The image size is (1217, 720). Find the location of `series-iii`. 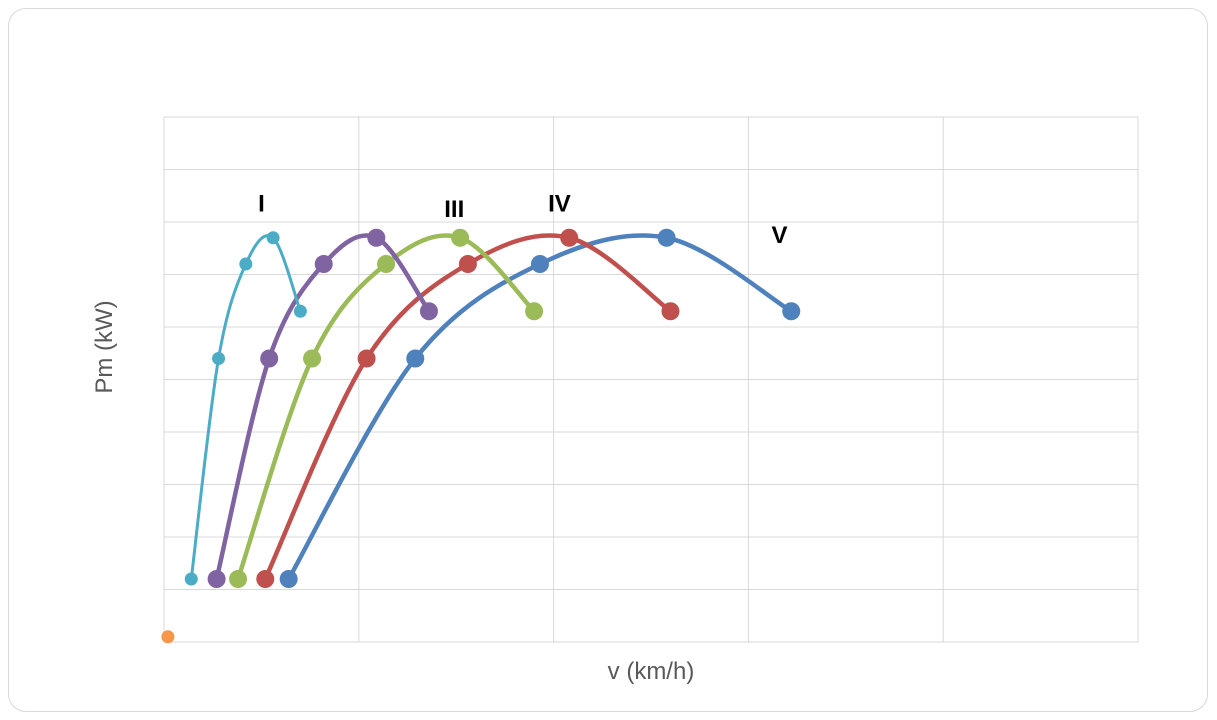

series-iii is located at coordinates (386, 408).